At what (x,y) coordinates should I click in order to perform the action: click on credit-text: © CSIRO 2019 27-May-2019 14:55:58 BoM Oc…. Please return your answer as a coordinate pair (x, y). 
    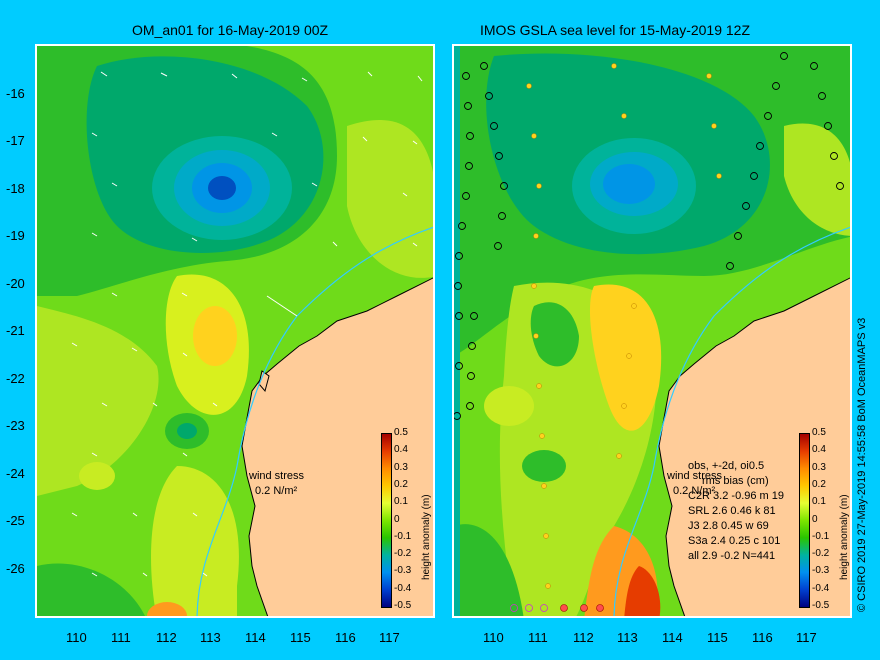
    Looking at the image, I should click on (862, 464).